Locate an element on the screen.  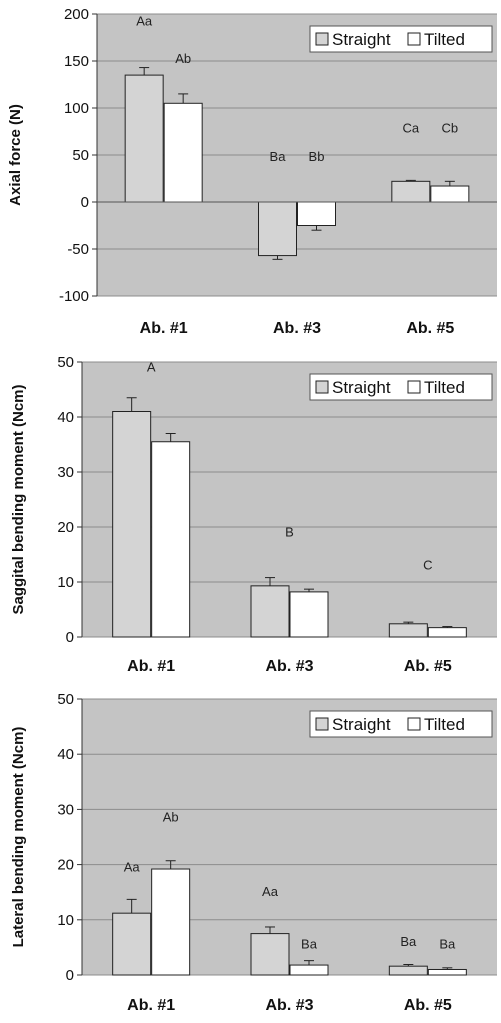
significance-label: Ca is located at coordinates (411, 128).